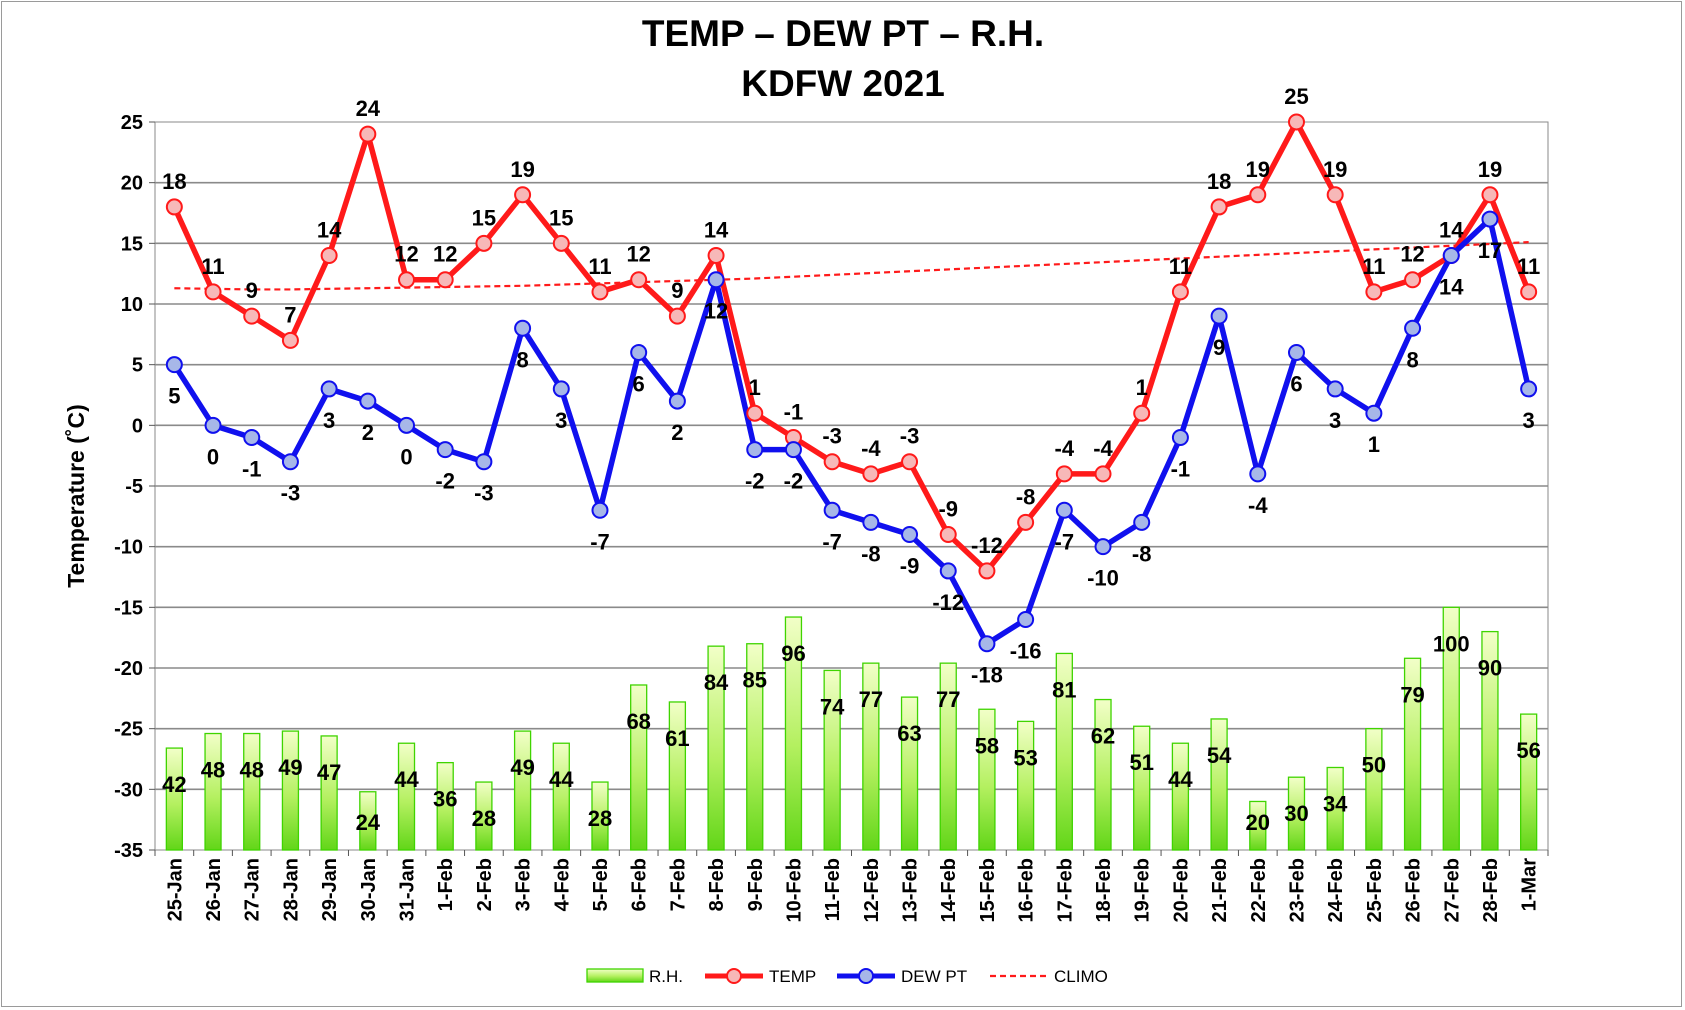  Describe the element at coordinates (561, 217) in the screenshot. I see `temp-label: 15` at that location.